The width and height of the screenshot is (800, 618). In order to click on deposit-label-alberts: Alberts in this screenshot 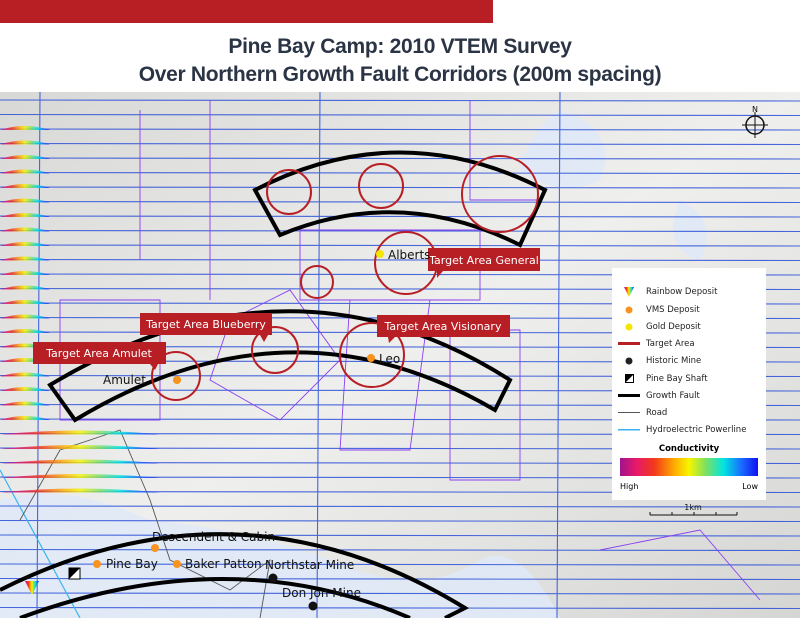, I will do `click(409, 255)`.